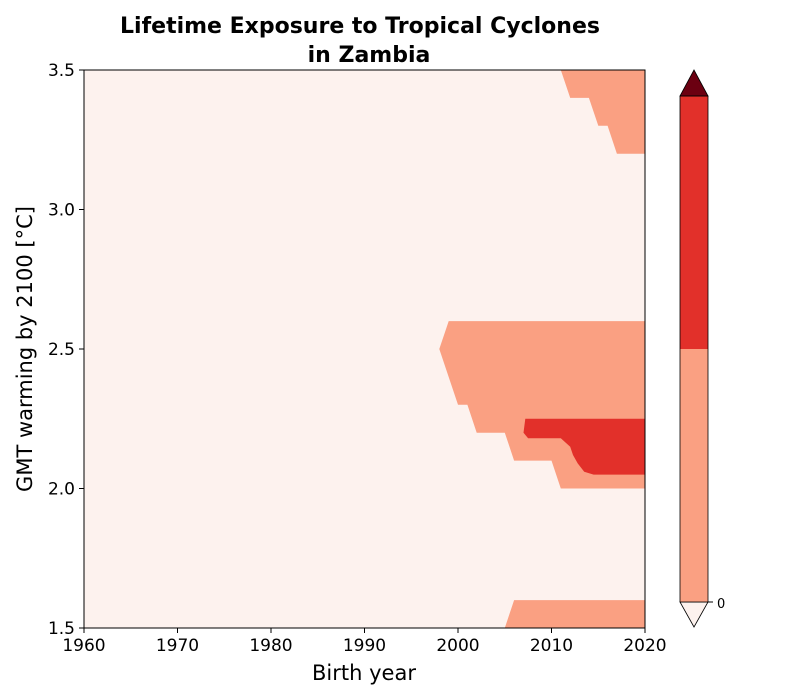 The image size is (800, 700). What do you see at coordinates (721, 604) in the screenshot?
I see `colorbar-tick-label: 0` at bounding box center [721, 604].